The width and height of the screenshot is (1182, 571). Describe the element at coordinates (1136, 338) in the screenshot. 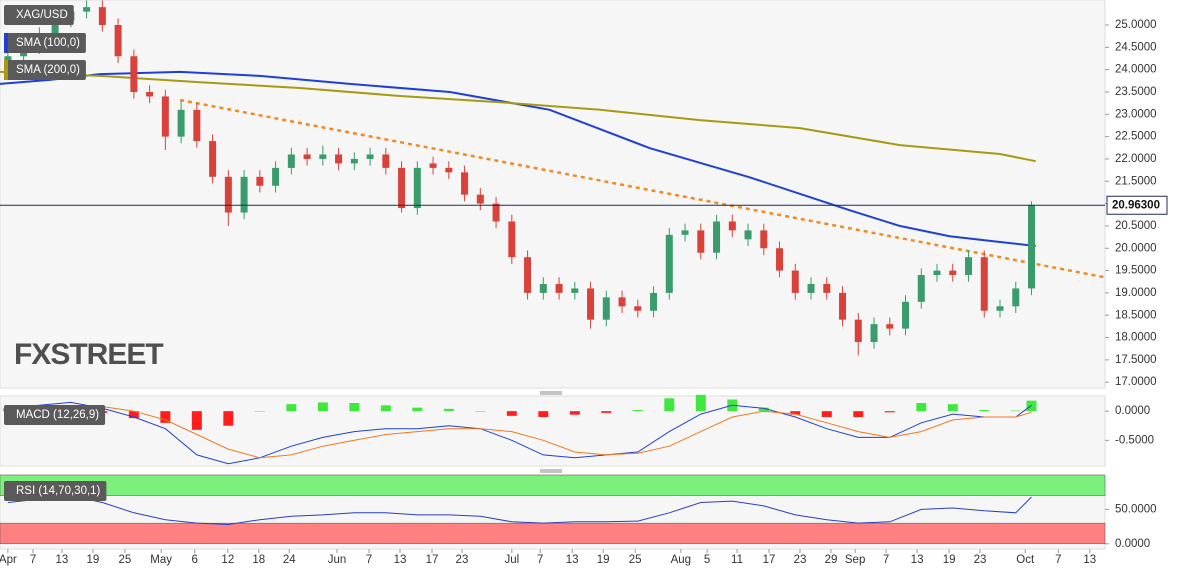

I see `y-tick-label: 18.0000` at that location.